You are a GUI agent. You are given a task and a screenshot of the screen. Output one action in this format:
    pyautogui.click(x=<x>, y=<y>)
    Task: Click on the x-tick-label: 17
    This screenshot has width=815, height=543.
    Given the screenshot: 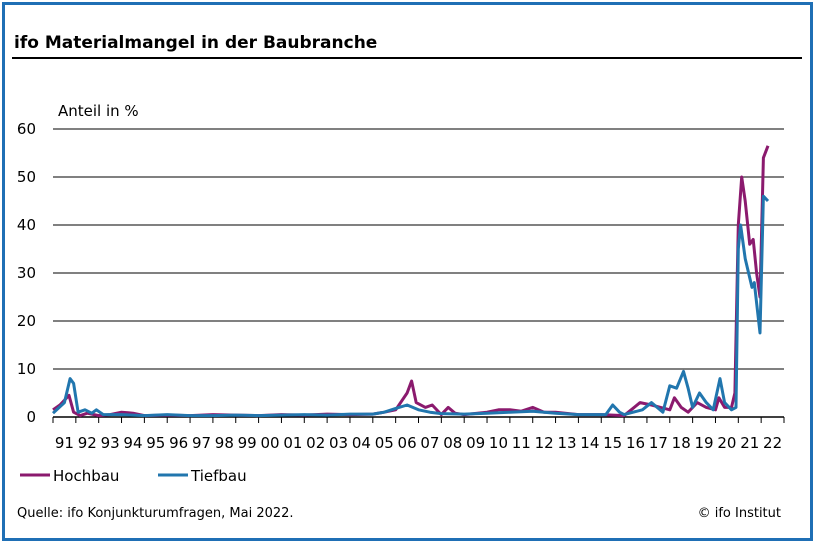 What is the action you would take?
    pyautogui.click(x=658, y=443)
    